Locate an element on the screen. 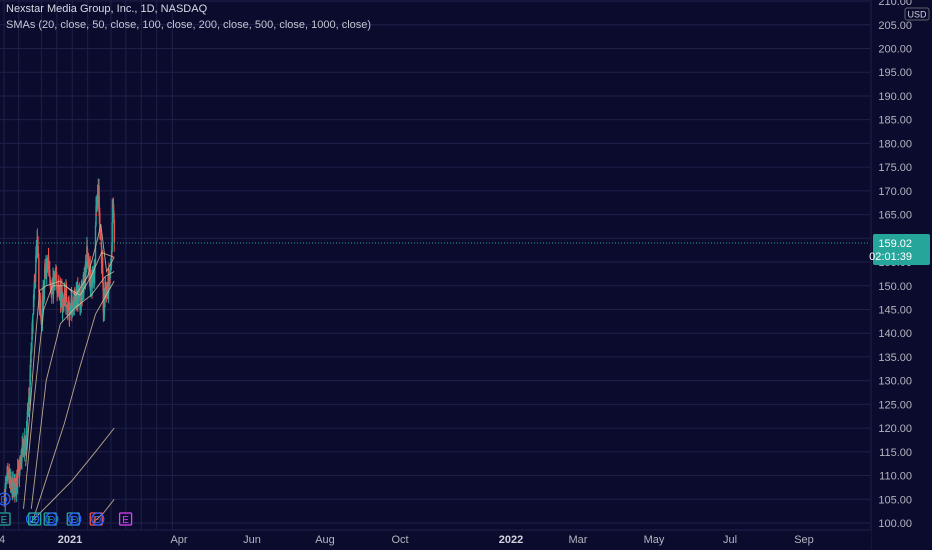 The height and width of the screenshot is (550, 932). price-tick-label: 185.00 is located at coordinates (895, 121).